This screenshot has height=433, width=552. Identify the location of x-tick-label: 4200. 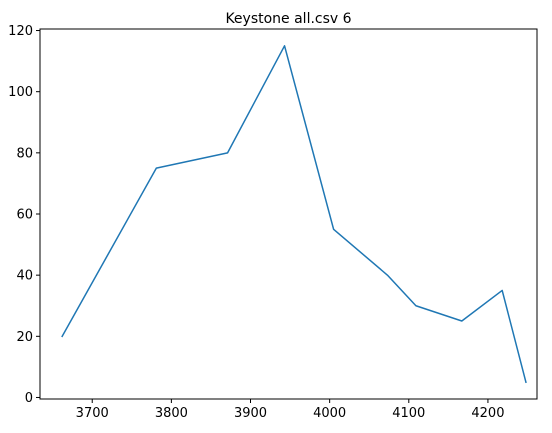
(487, 413).